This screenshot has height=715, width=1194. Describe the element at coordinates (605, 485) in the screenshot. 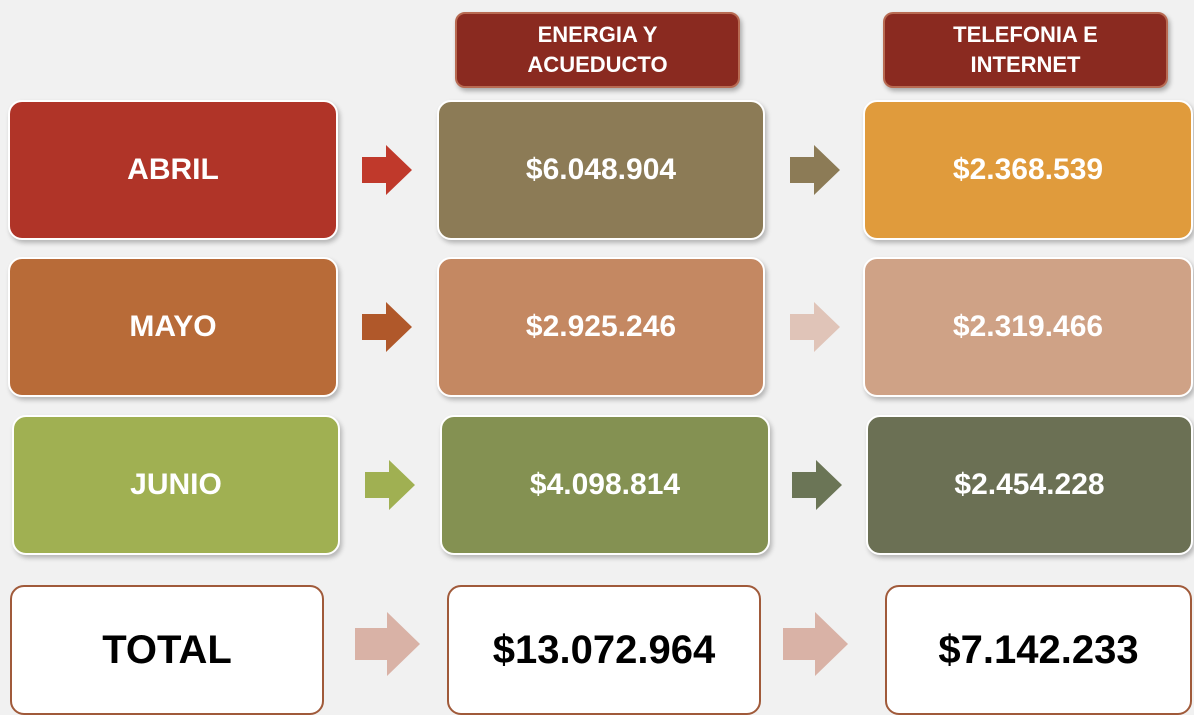

I see `value-box: $4.098.814` at that location.